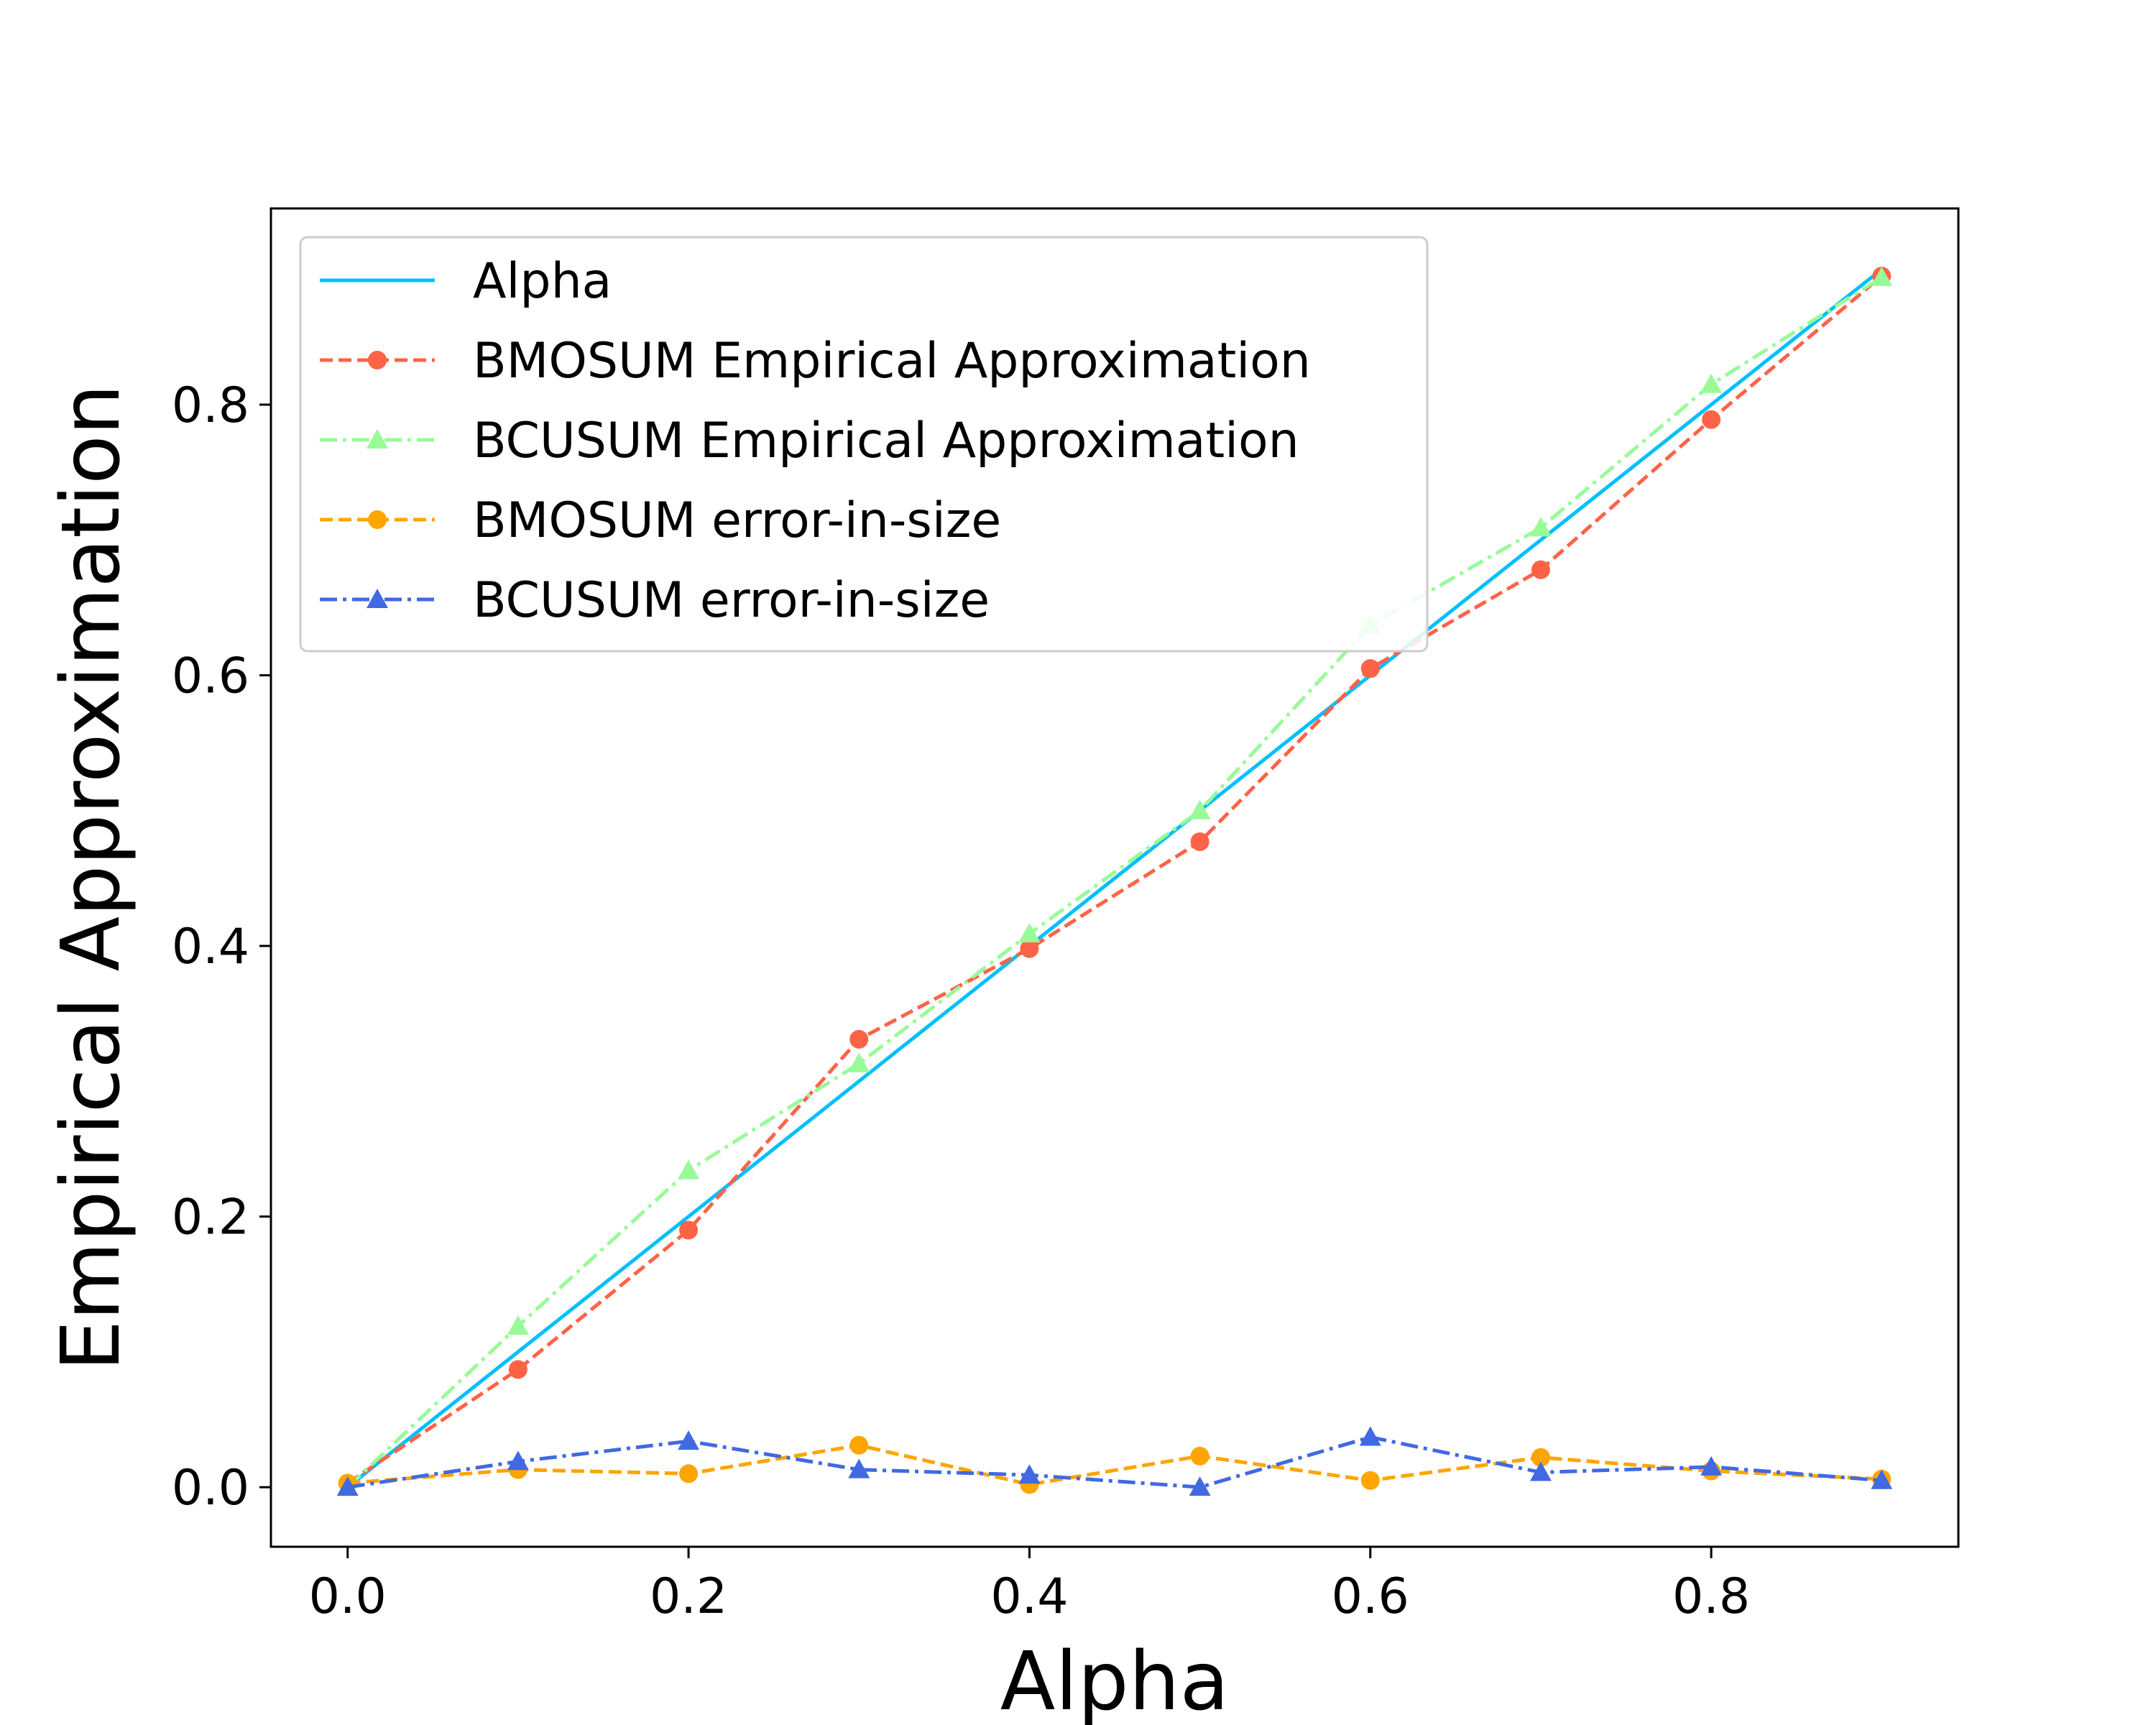 This screenshot has height=1725, width=2156. I want to click on legend-label: Alpha, so click(542, 281).